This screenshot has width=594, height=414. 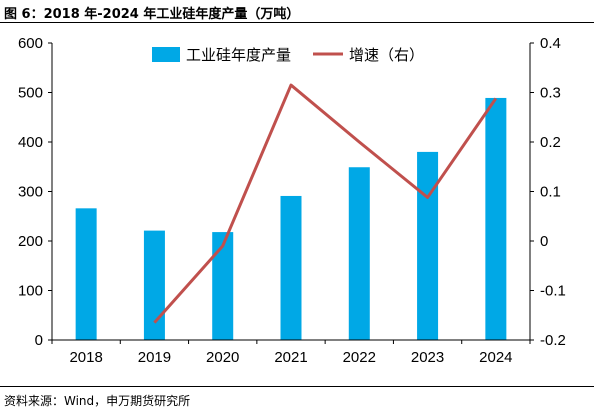 What do you see at coordinates (39, 340) in the screenshot?
I see `left-tick-label: 0` at bounding box center [39, 340].